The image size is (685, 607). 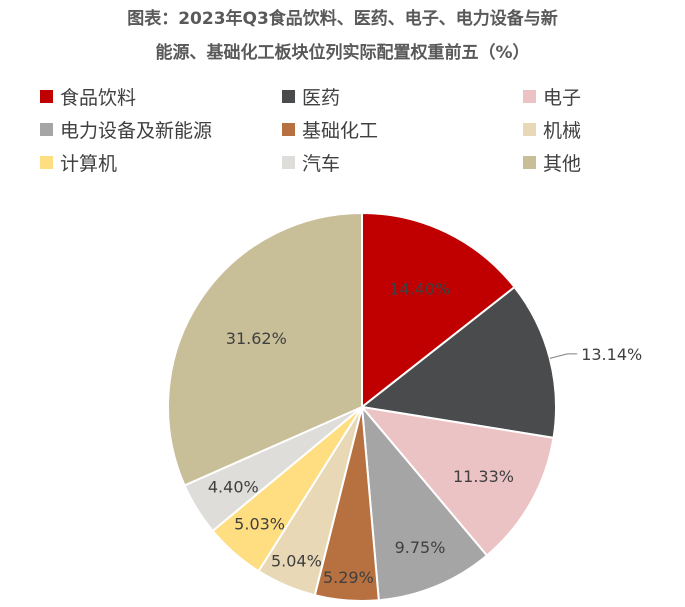 I want to click on slice-value-label: 5.03%, so click(x=259, y=524).